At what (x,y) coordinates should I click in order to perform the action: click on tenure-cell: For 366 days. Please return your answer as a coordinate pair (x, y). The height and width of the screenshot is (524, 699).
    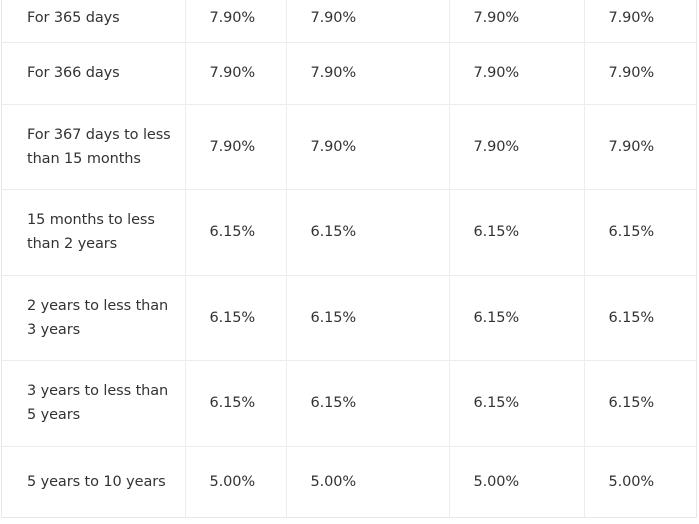
    Looking at the image, I should click on (93, 72).